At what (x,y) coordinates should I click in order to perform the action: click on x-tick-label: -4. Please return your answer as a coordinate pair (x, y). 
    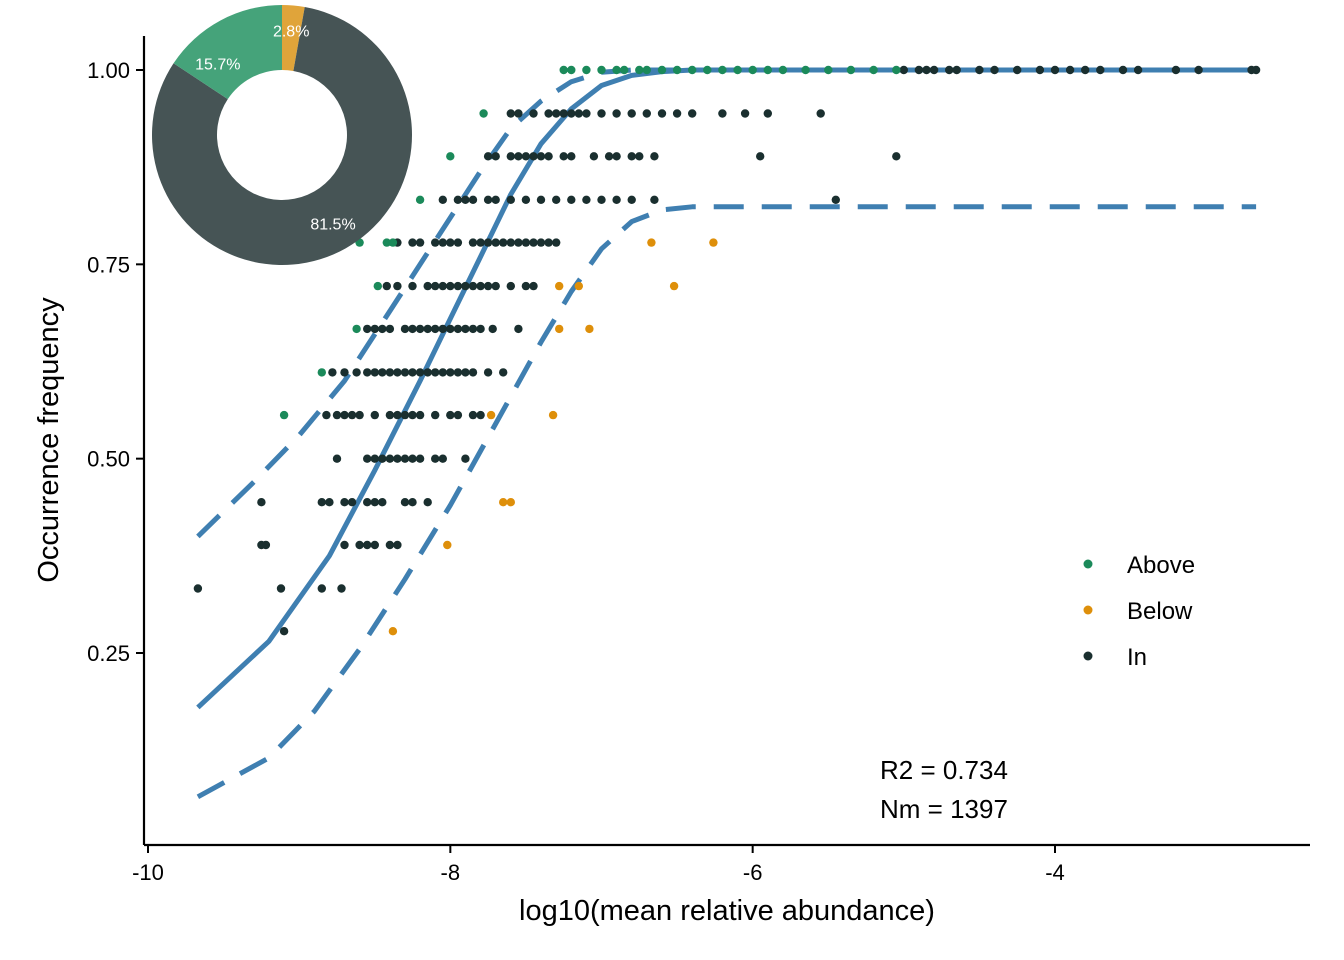
    Looking at the image, I should click on (1055, 872).